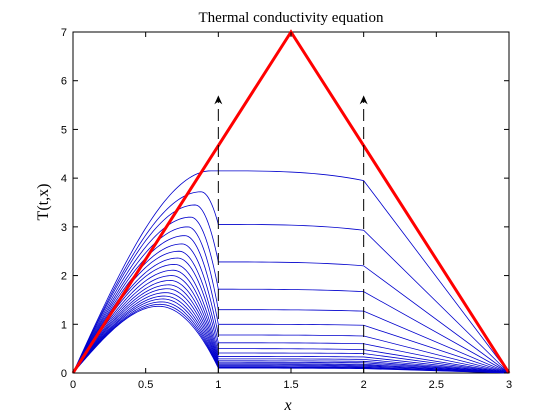 Image resolution: width=560 pixels, height=420 pixels. I want to click on x-tick-label: 2, so click(364, 385).